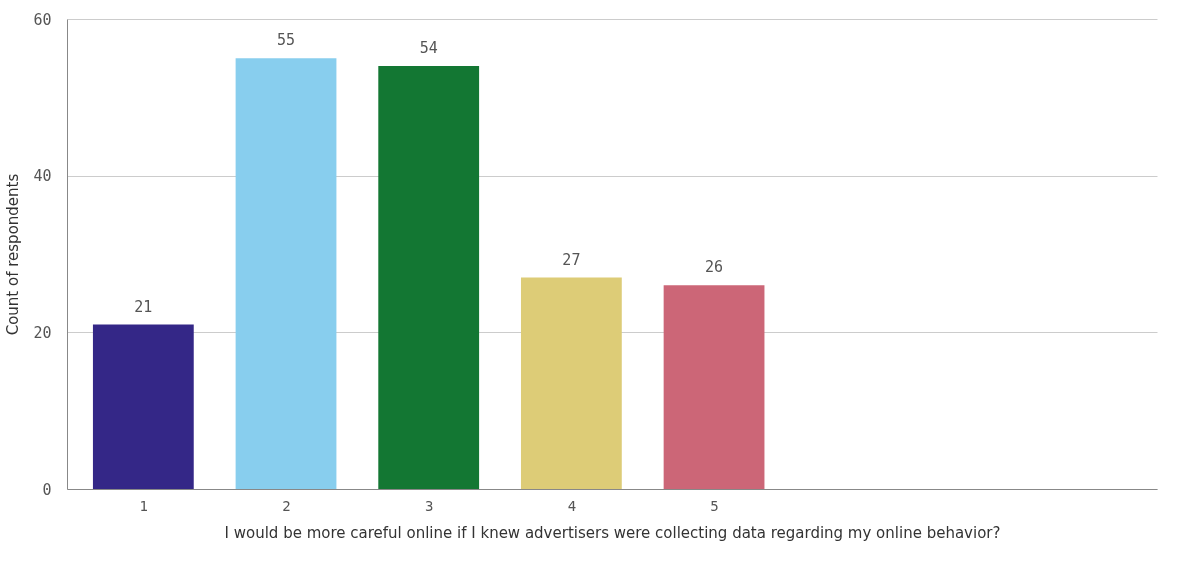 The width and height of the screenshot is (1196, 573). I want to click on x-tick-label: 1, so click(144, 505).